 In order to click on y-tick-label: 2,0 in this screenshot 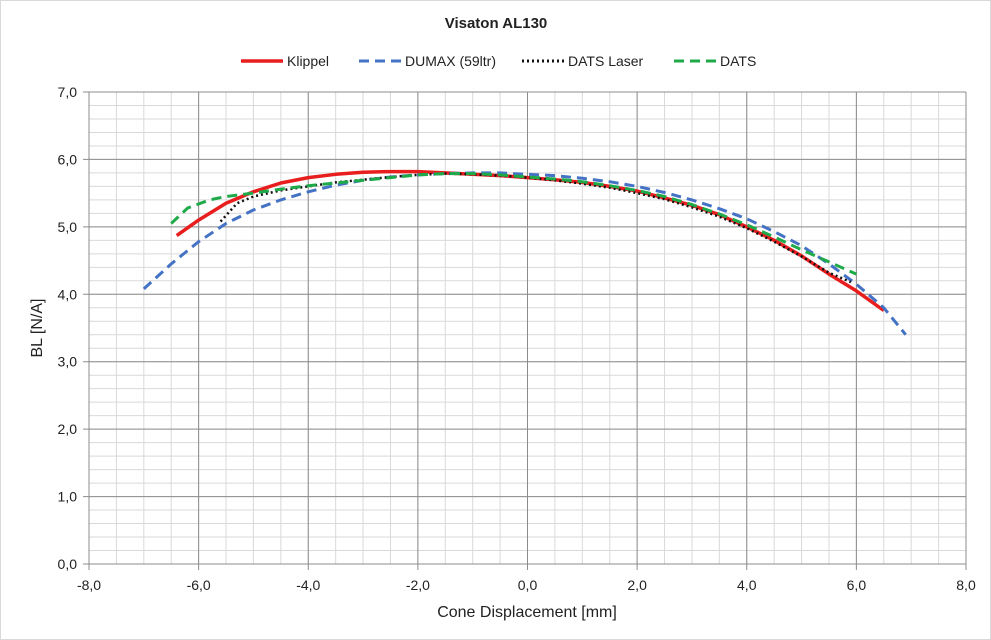, I will do `click(68, 429)`.